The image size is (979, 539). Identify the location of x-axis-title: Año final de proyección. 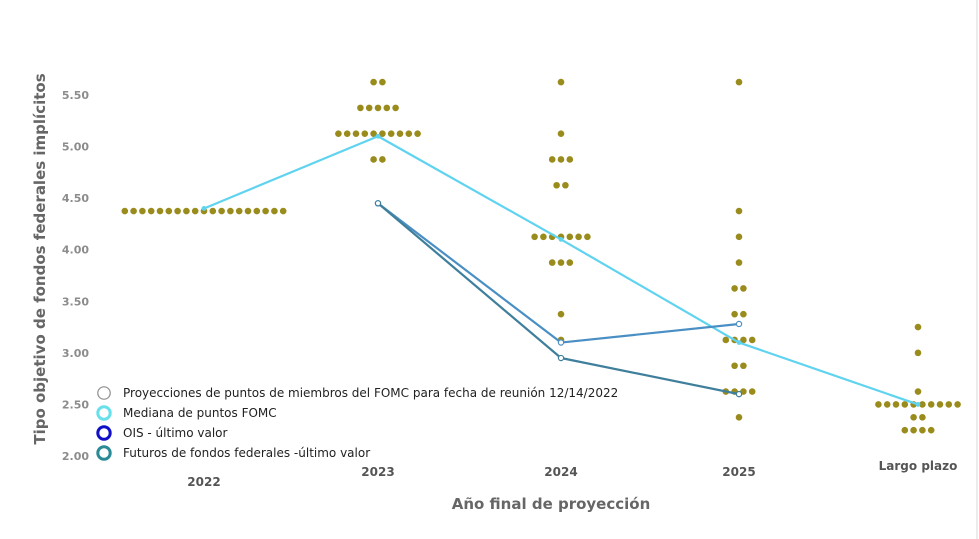
(551, 504).